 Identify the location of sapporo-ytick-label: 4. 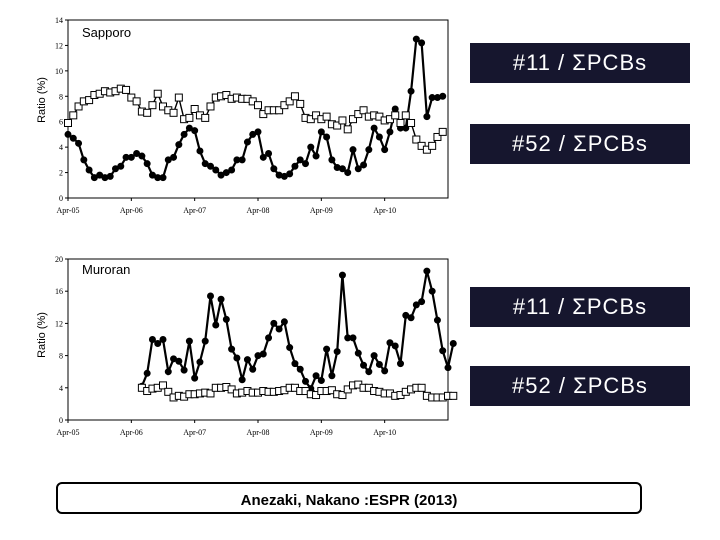
(61, 147).